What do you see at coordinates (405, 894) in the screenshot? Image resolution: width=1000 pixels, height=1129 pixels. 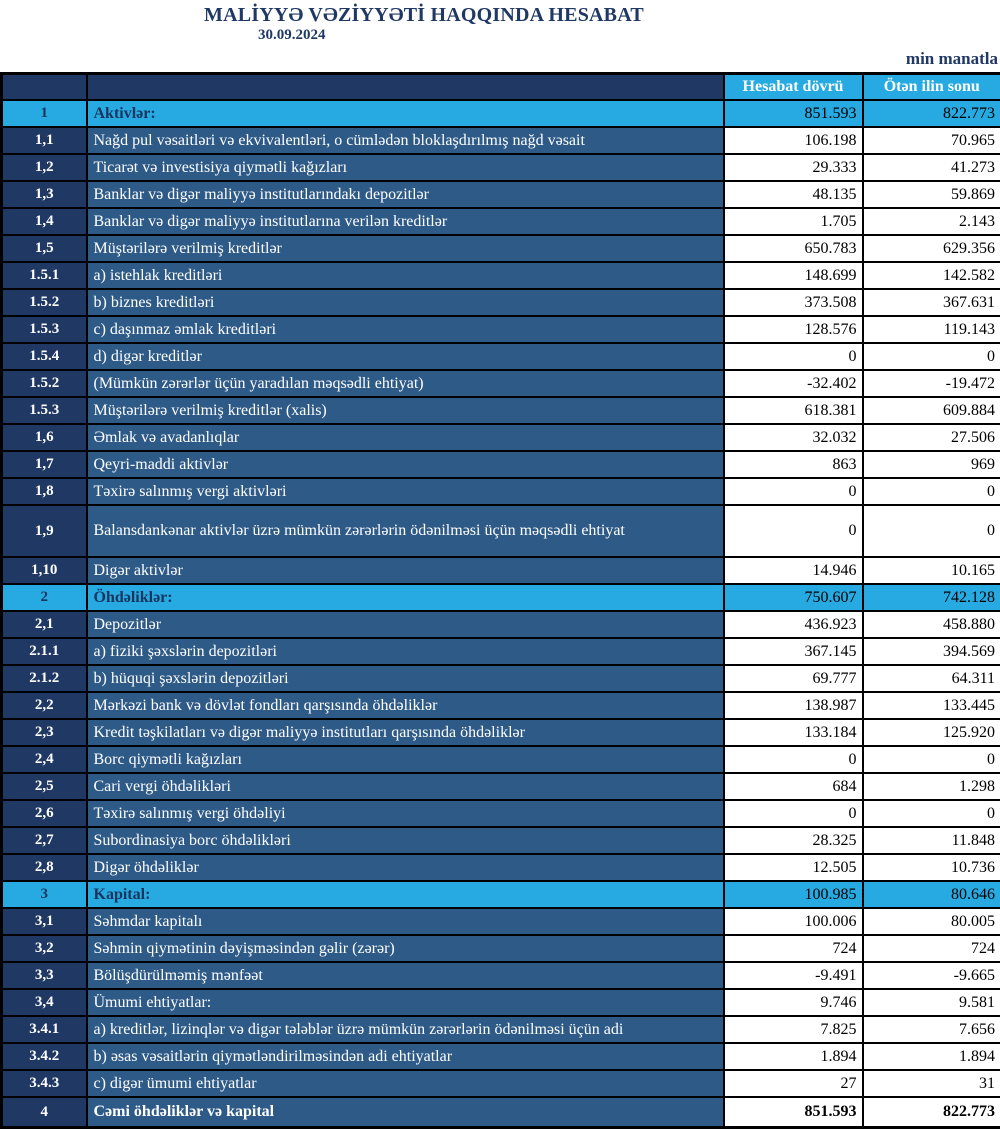 I see `row-label-cell: Kapital:` at bounding box center [405, 894].